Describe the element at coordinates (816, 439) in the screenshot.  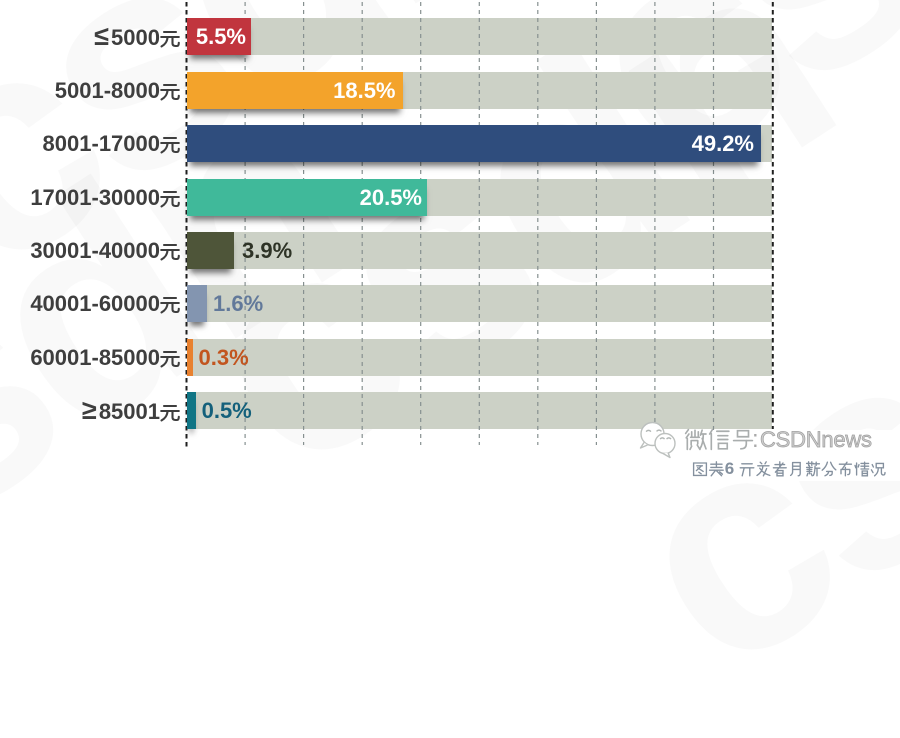
I see `svg-text: CSDNnews` at that location.